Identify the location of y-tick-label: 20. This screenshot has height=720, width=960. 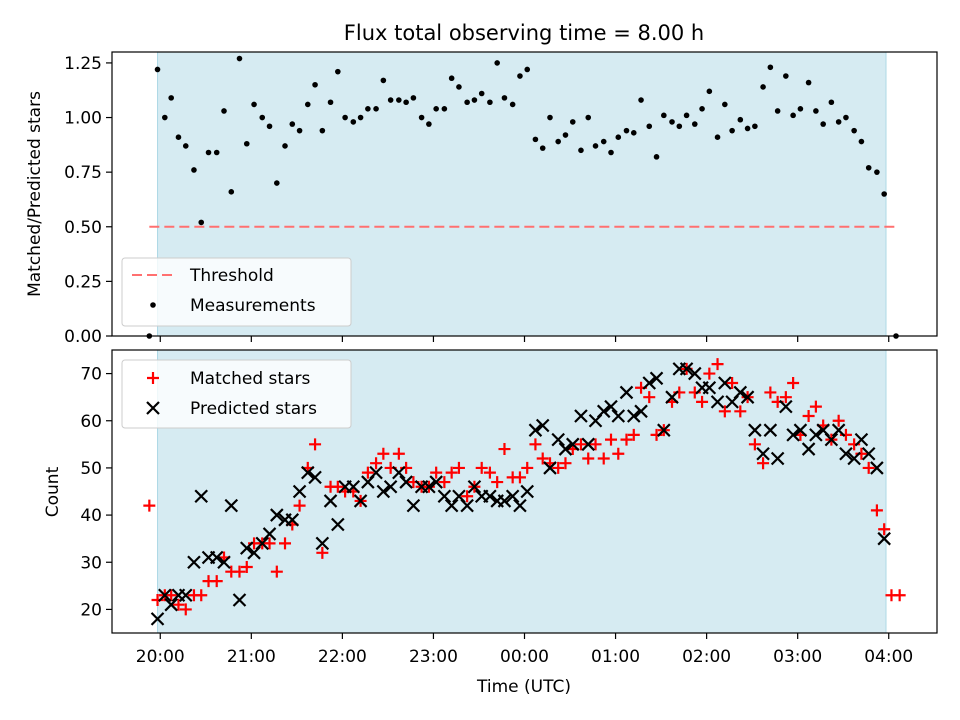
(91, 610).